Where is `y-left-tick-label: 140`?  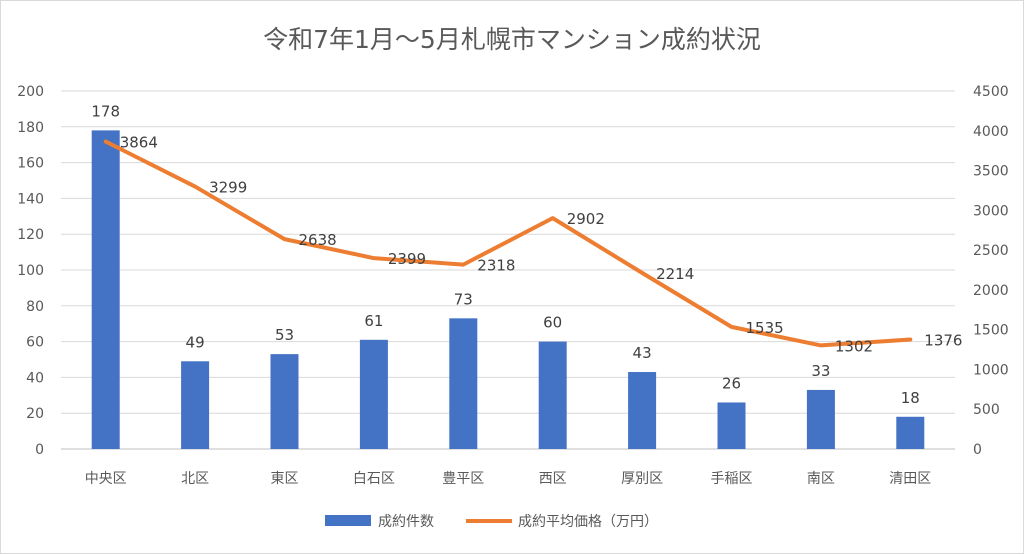
y-left-tick-label: 140 is located at coordinates (30, 199).